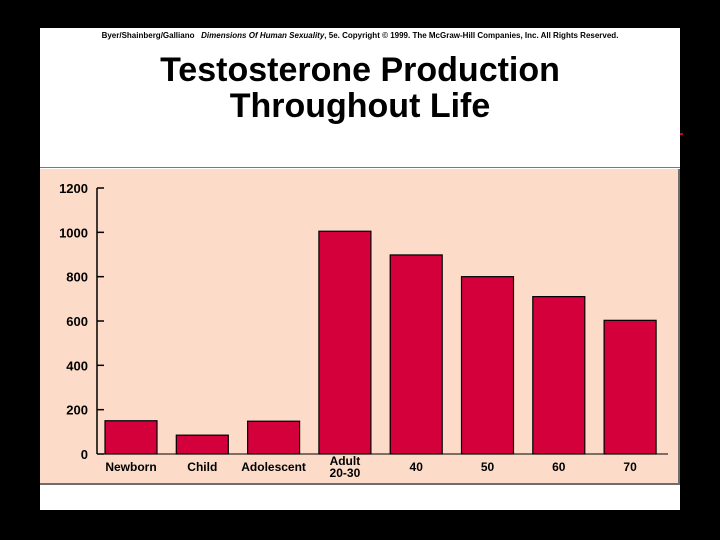  I want to click on plot-bottom-border, so click(360, 484).